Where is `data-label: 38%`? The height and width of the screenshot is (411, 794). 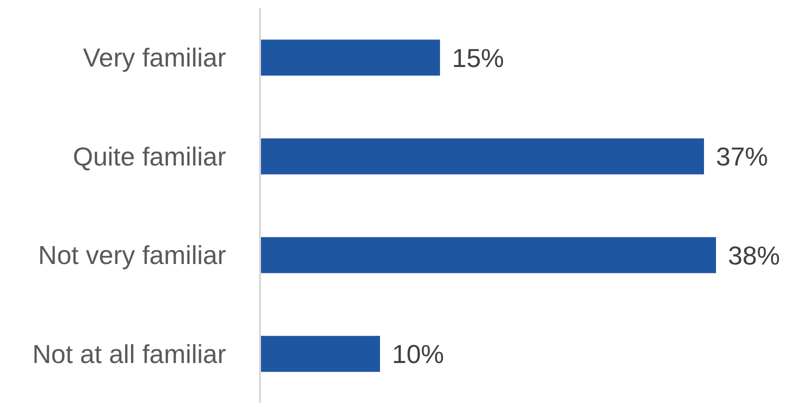
data-label: 38% is located at coordinates (754, 255).